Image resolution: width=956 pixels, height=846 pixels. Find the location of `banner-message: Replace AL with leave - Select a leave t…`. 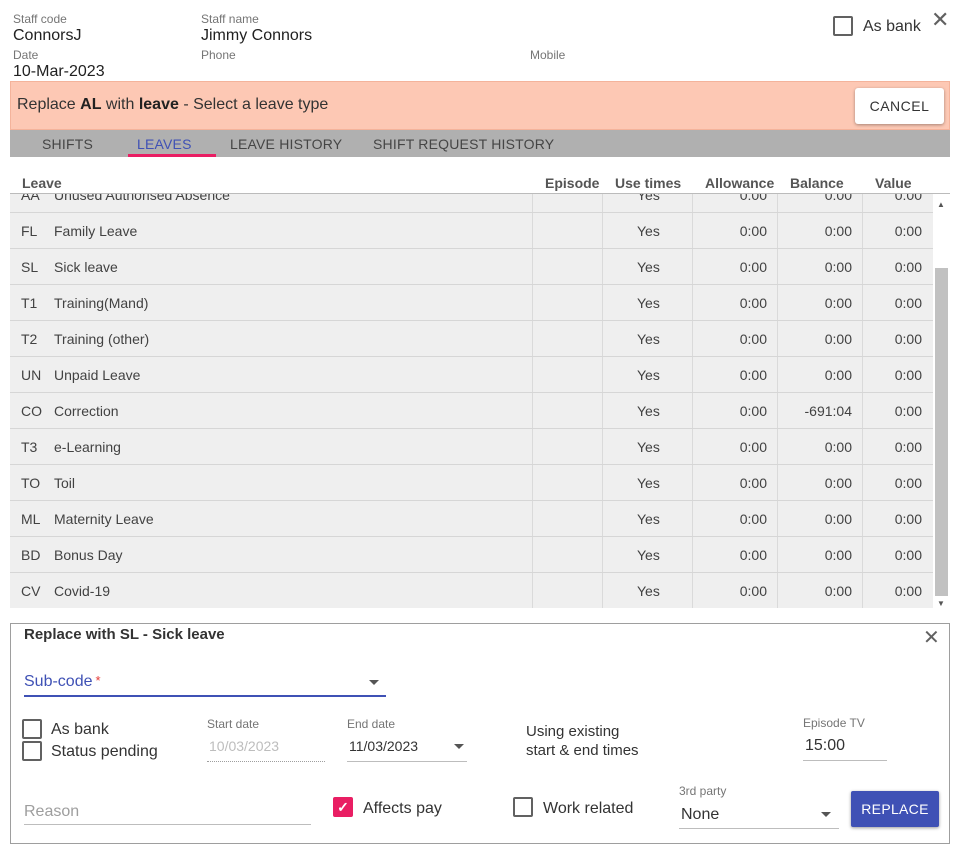

banner-message: Replace AL with leave - Select a leave t… is located at coordinates (173, 104).